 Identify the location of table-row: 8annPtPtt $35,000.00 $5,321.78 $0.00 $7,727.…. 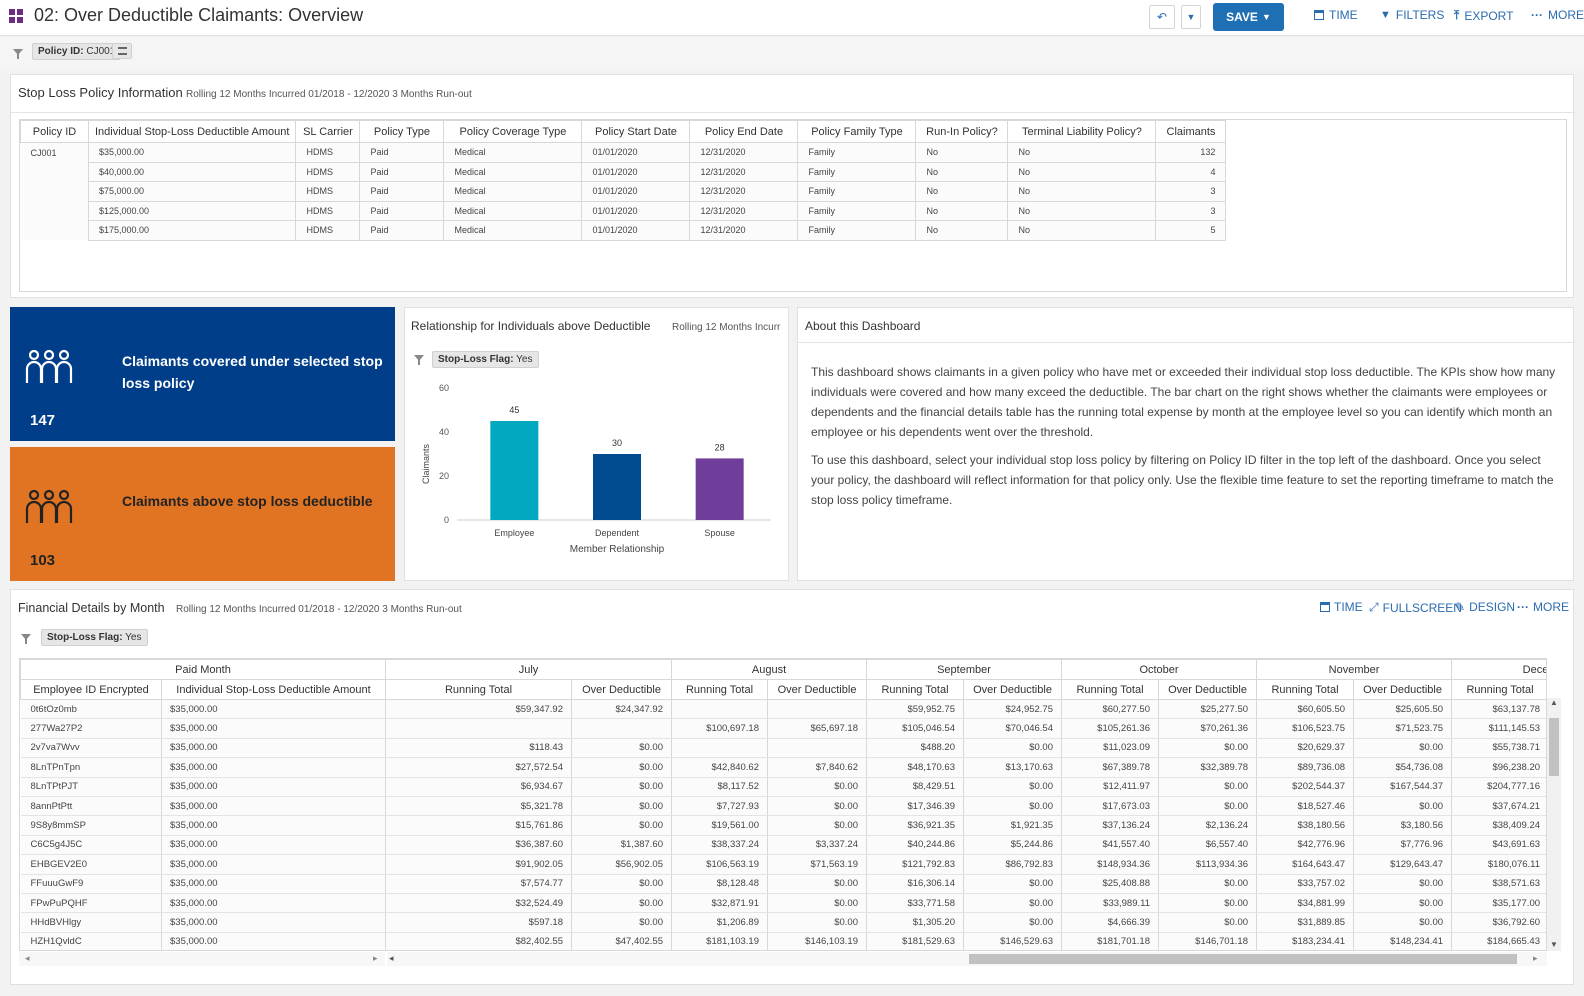
(783, 806).